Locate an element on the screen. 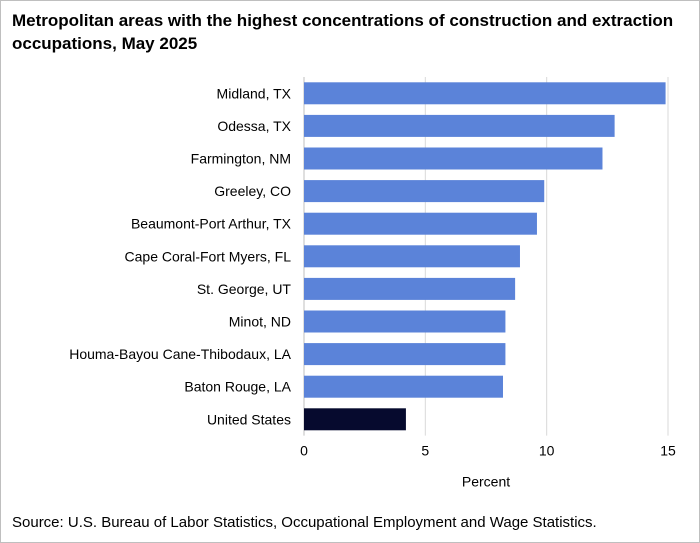 This screenshot has height=543, width=700. bar-greeley-co is located at coordinates (424, 191).